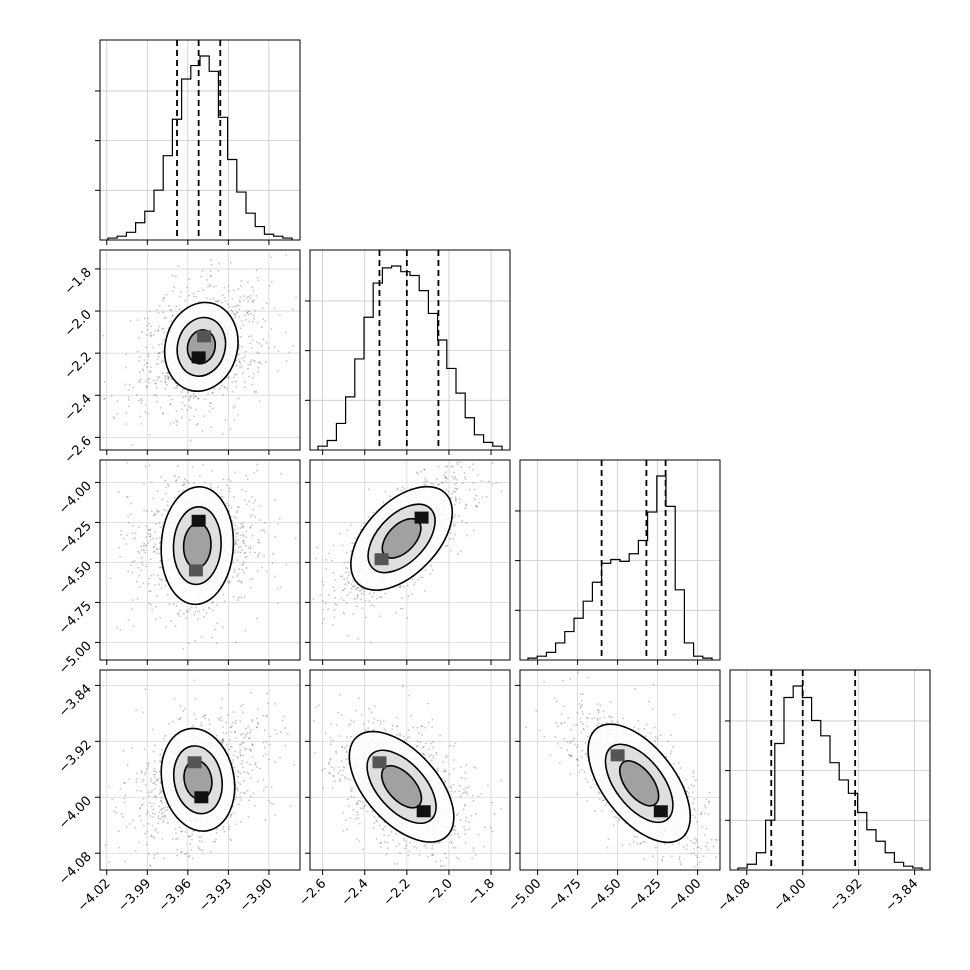  What do you see at coordinates (830, 770) in the screenshot?
I see `panel-frame` at bounding box center [830, 770].